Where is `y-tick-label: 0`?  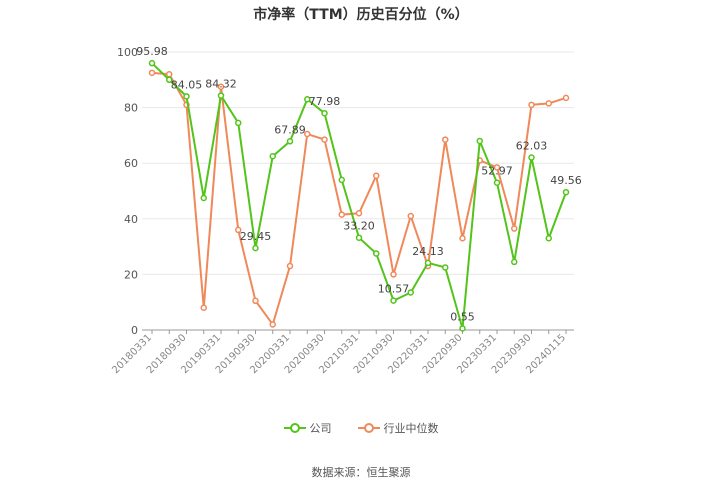 y-tick-label: 0 is located at coordinates (134, 330).